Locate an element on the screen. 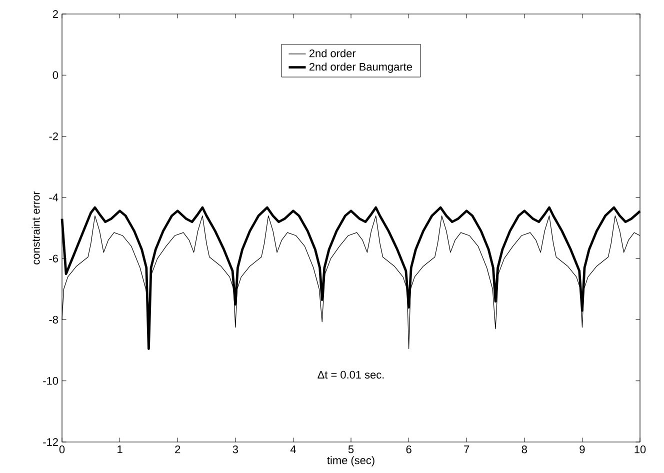 This screenshot has width=664, height=473. legend-label: 2nd order Baumgarte is located at coordinates (360, 67).